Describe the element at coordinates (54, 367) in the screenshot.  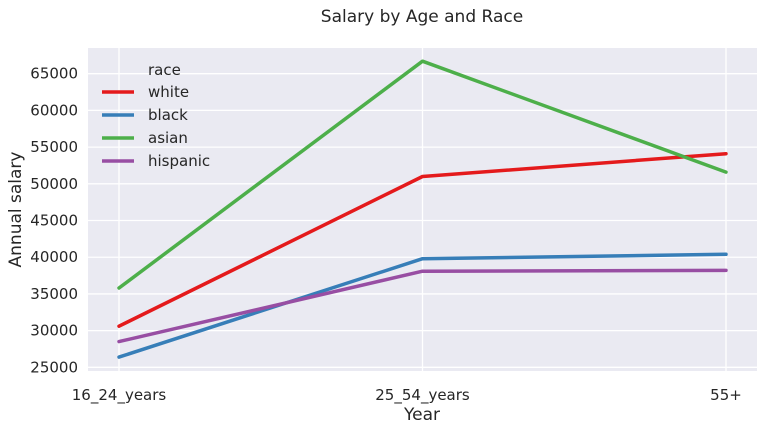
I see `y-tick-label: 25000` at that location.